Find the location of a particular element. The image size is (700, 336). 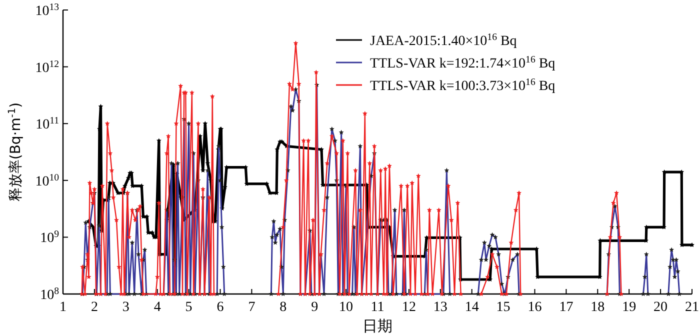

x-tick-label: 3 is located at coordinates (126, 307).